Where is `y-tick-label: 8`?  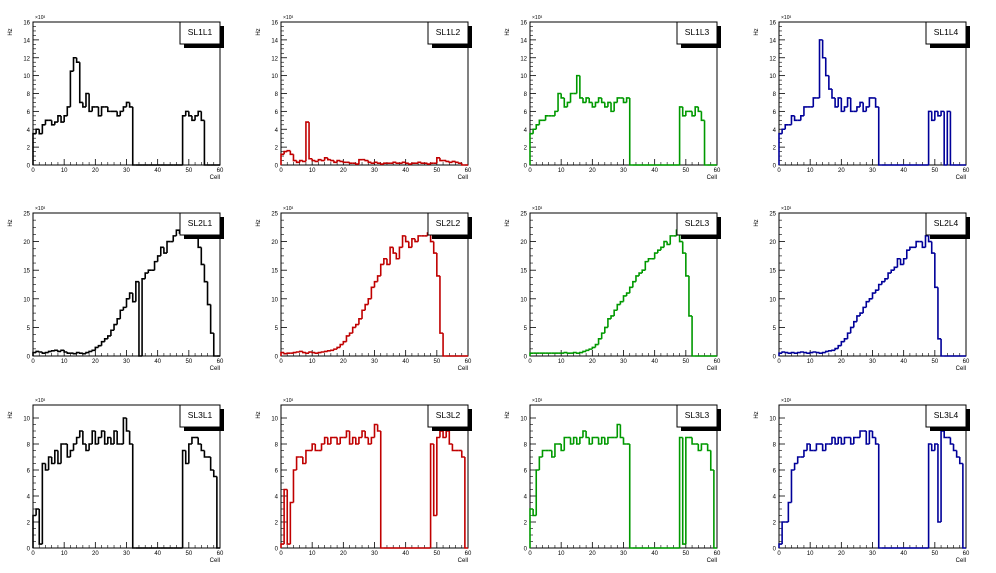
y-tick-label: 8 is located at coordinates (29, 446).